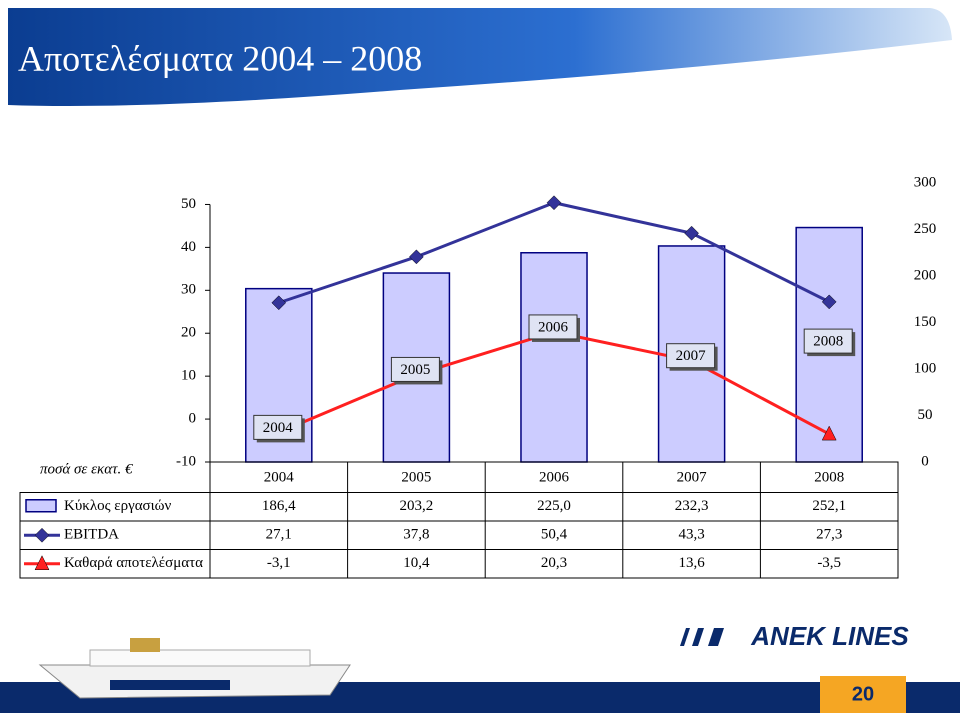  Describe the element at coordinates (925, 461) in the screenshot. I see `y2-tick-label: 0` at that location.